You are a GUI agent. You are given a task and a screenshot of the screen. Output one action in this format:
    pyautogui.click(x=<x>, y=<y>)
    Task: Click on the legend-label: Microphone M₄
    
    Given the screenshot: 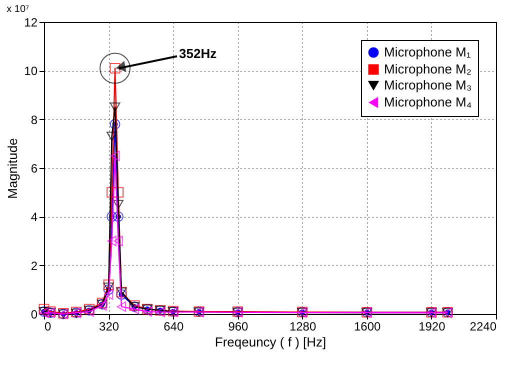 What is the action you would take?
    pyautogui.click(x=428, y=102)
    